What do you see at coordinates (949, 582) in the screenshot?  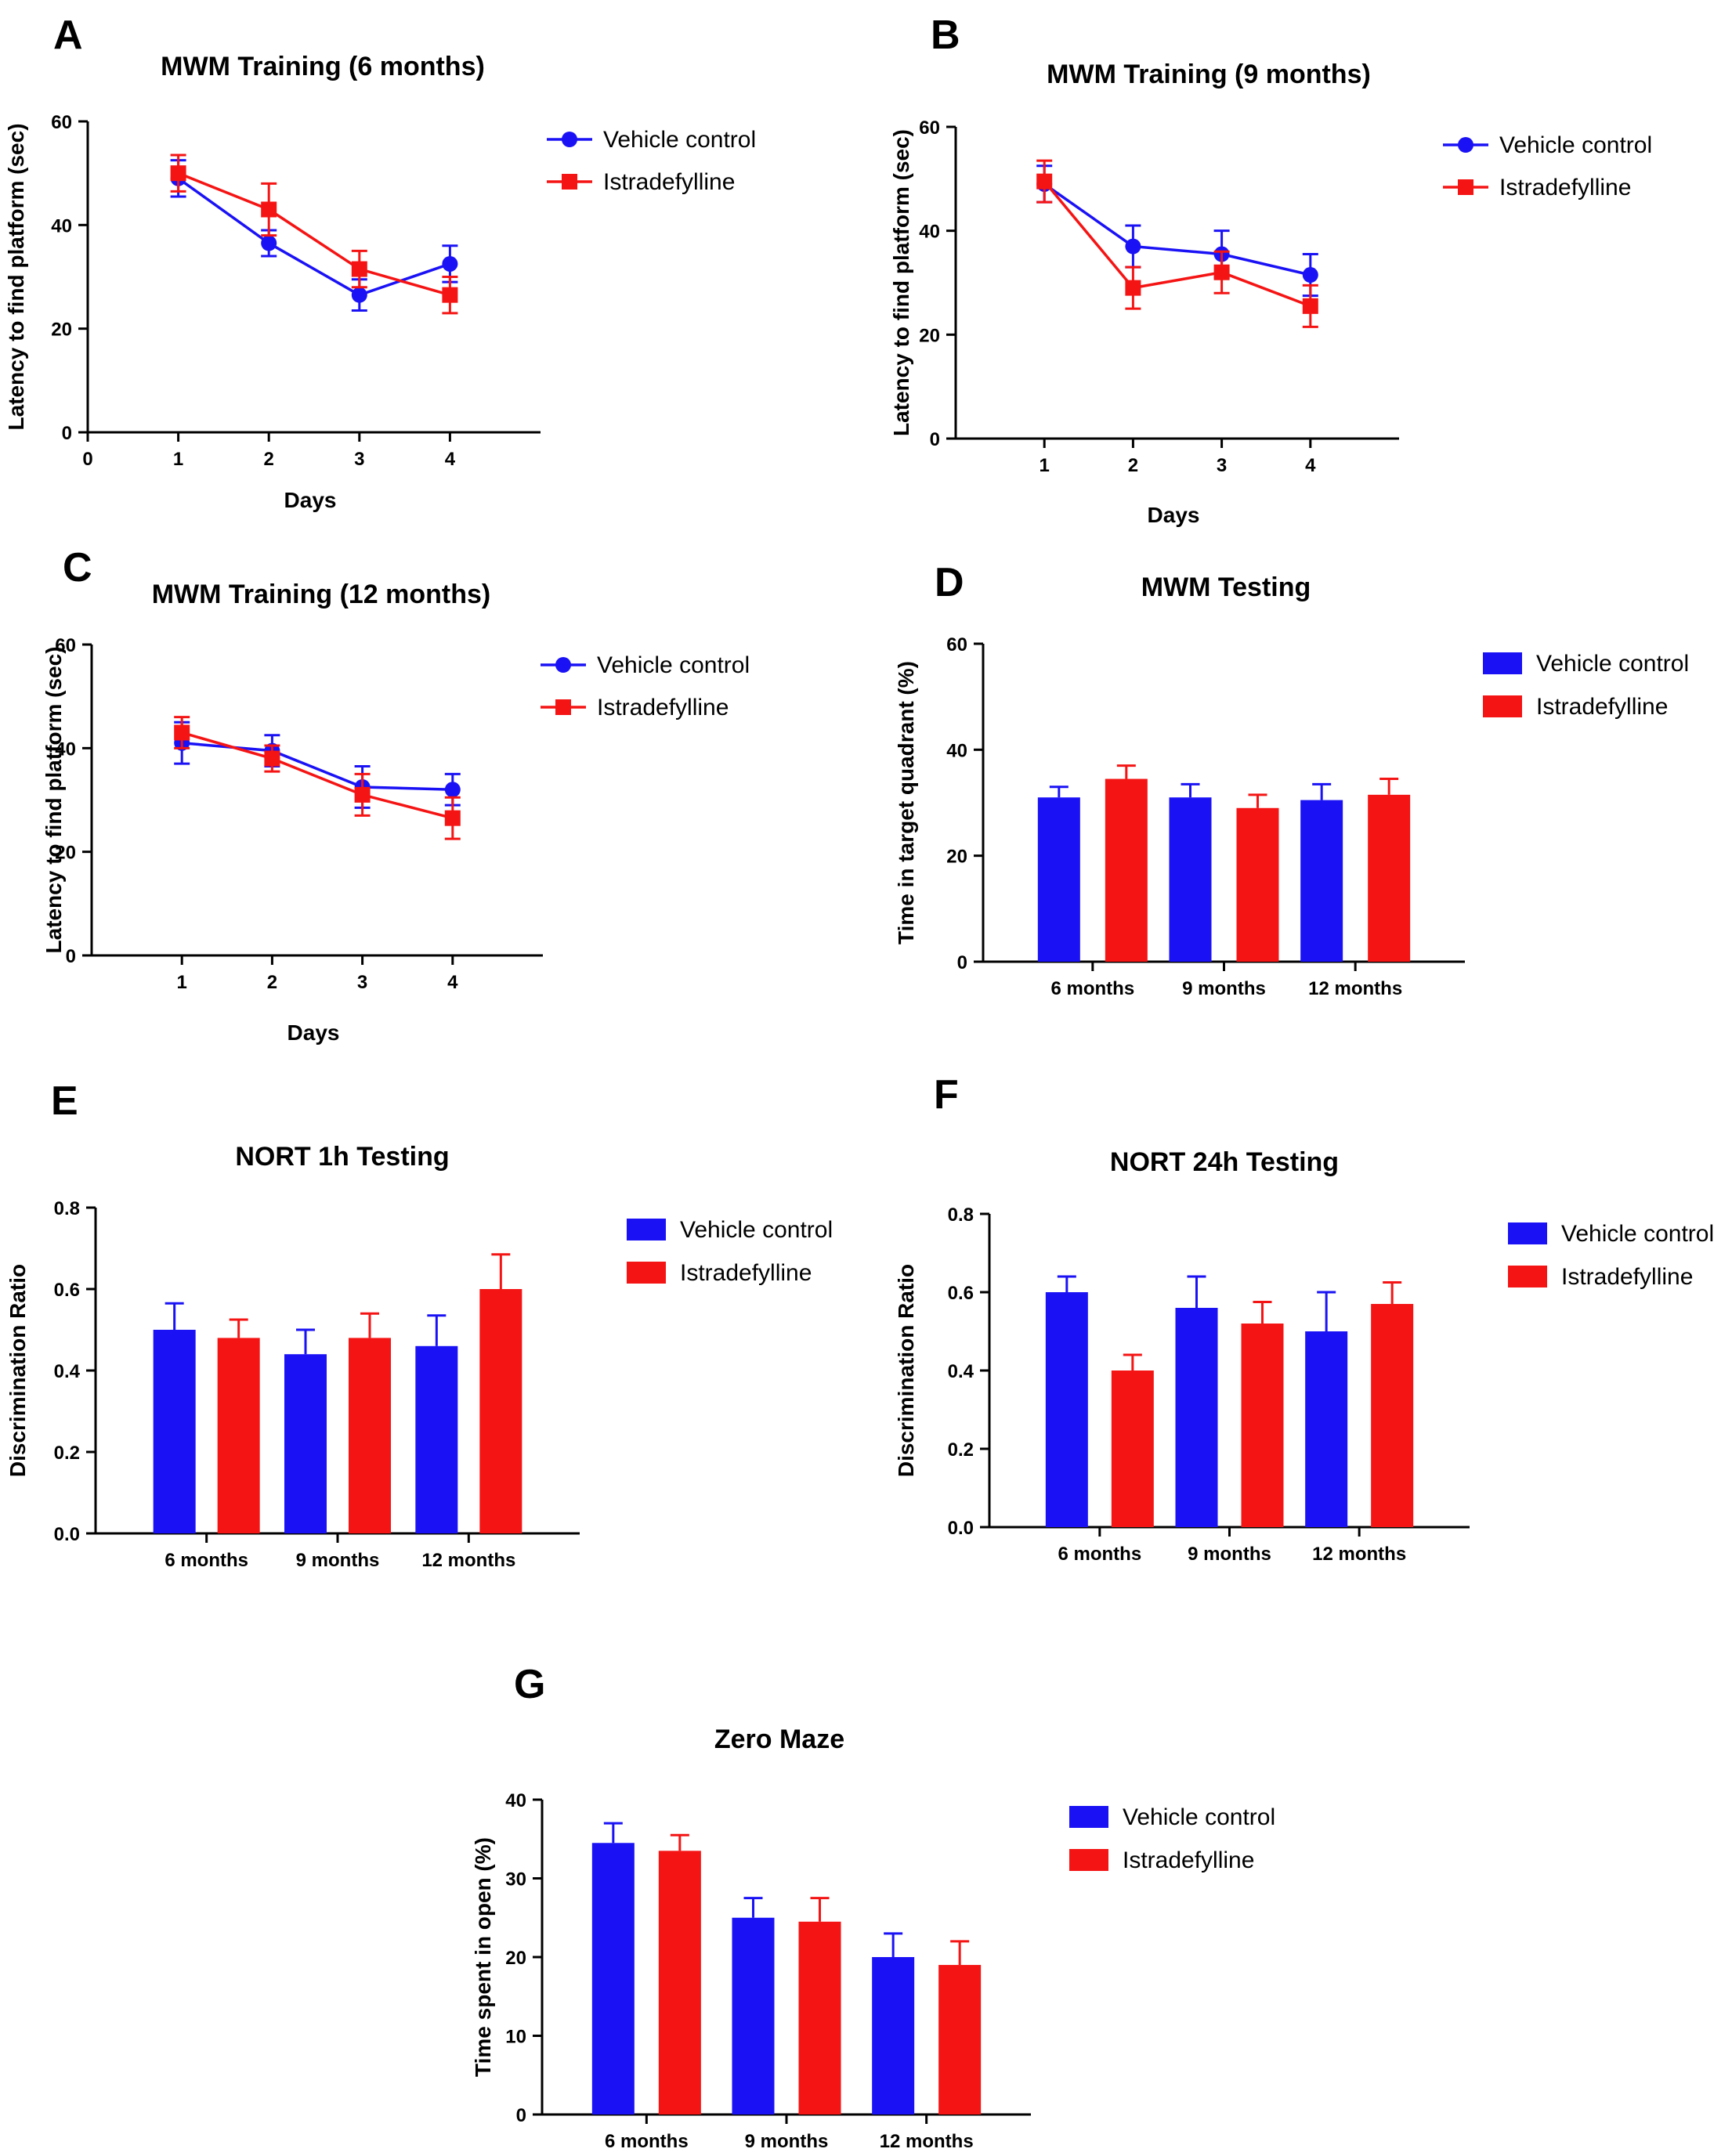 I see `panel-letter: D` at bounding box center [949, 582].